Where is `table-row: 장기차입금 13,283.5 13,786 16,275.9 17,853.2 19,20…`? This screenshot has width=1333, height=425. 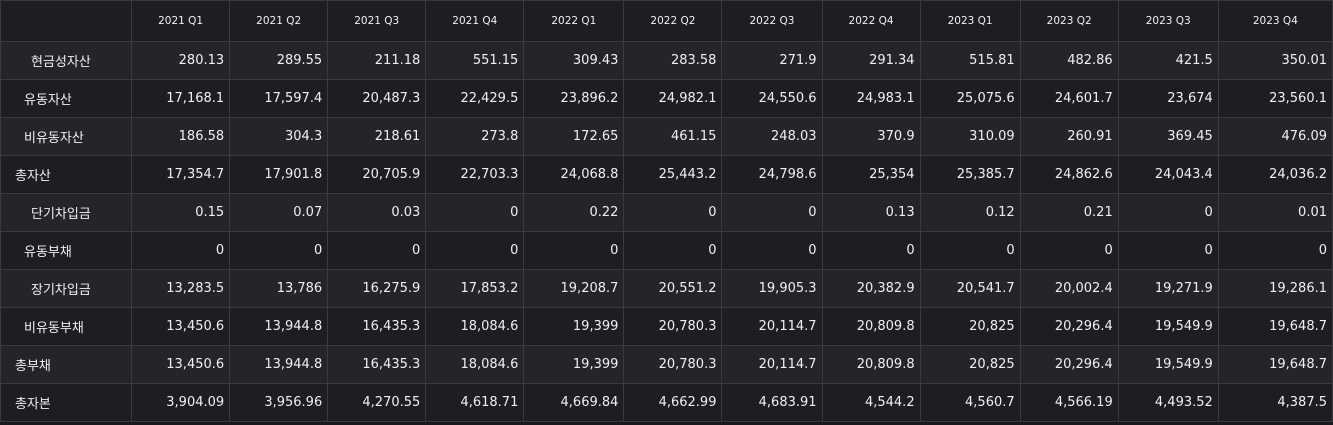
table-row: 장기차입금 13,283.5 13,786 16,275.9 17,853.2 19,20… is located at coordinates (666, 288).